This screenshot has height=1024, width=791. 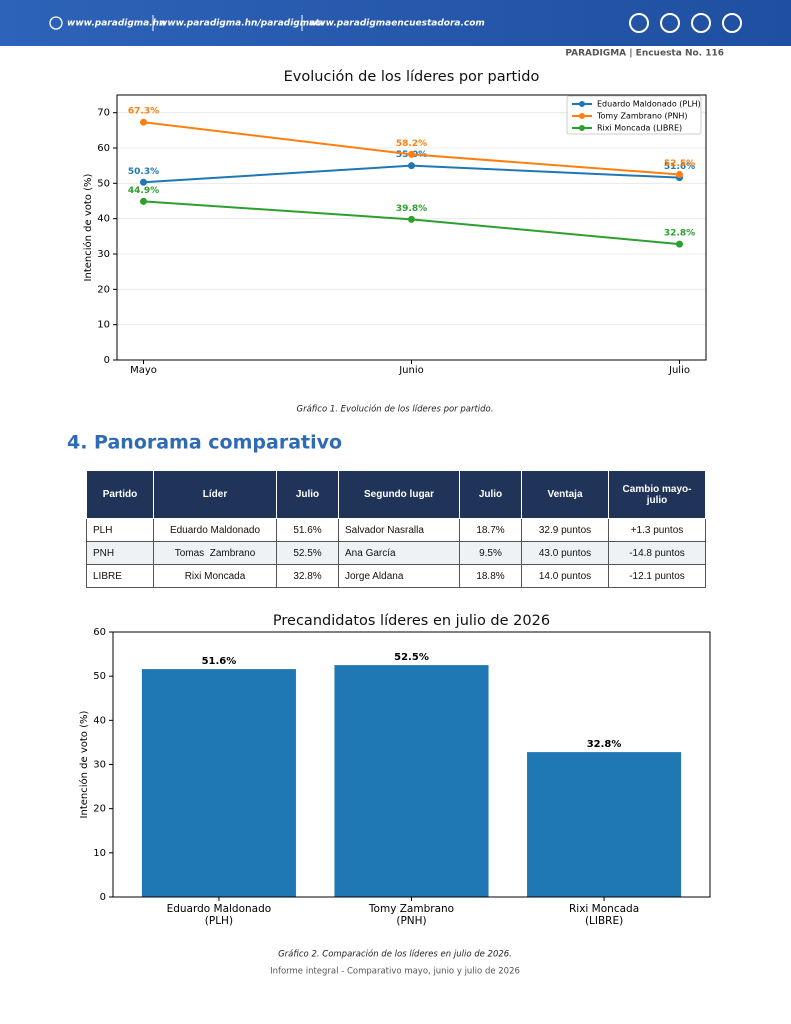 I want to click on header-cell: Cambio mayo-julio, so click(x=657, y=494).